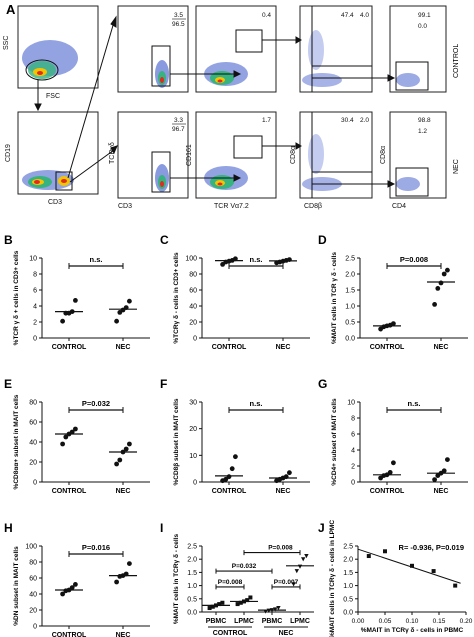 This screenshot has width=474, height=637. Describe the element at coordinates (364, 15) in the screenshot. I see `gate-control-cd8b-b: 4.0` at that location.